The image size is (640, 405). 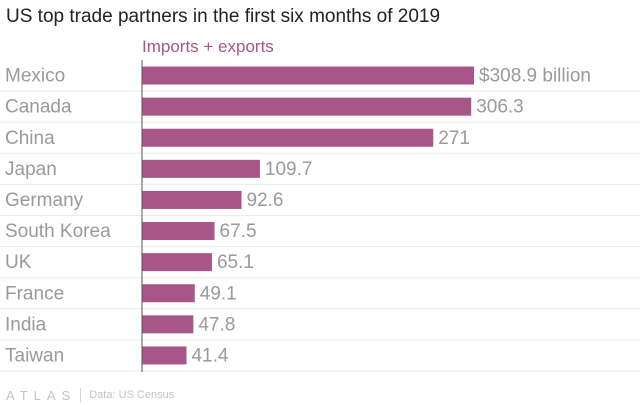 What do you see at coordinates (58, 231) in the screenshot?
I see `category-label: South Korea` at bounding box center [58, 231].